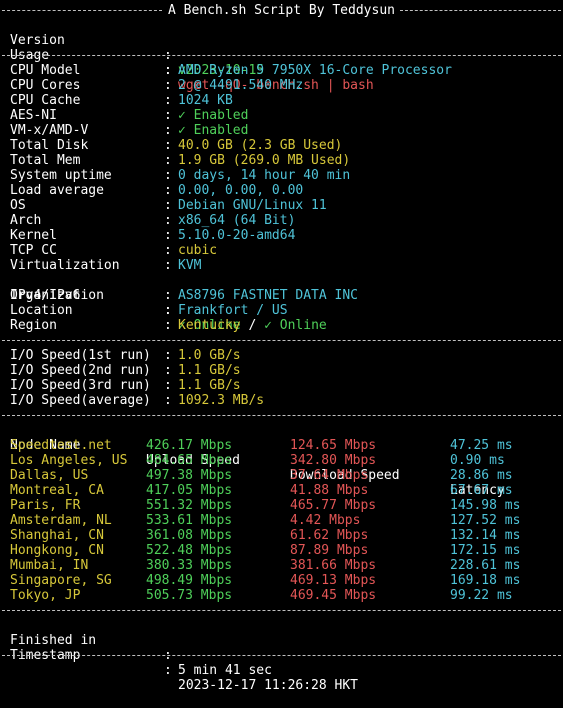 The height and width of the screenshot is (708, 563). I want to click on download-speed-cell: 381.66 Mbps, so click(333, 565).